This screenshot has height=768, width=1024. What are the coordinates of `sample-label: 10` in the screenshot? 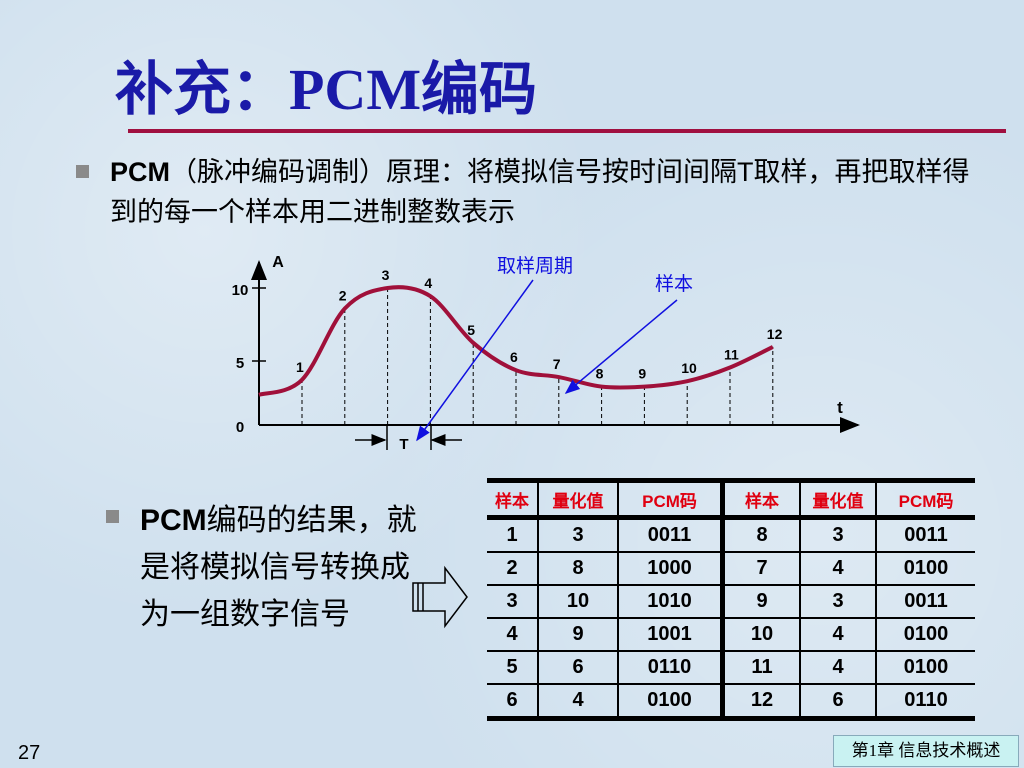 It's located at (689, 368).